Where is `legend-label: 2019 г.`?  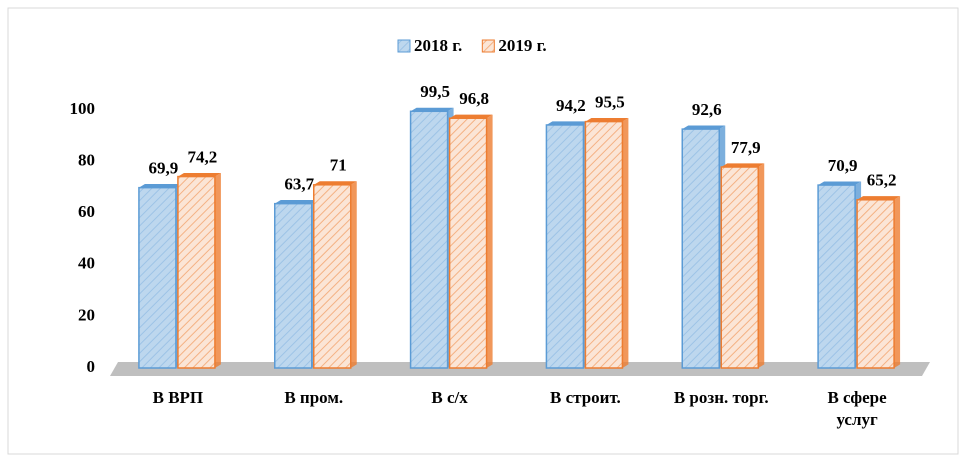
legend-label: 2019 г. is located at coordinates (522, 45).